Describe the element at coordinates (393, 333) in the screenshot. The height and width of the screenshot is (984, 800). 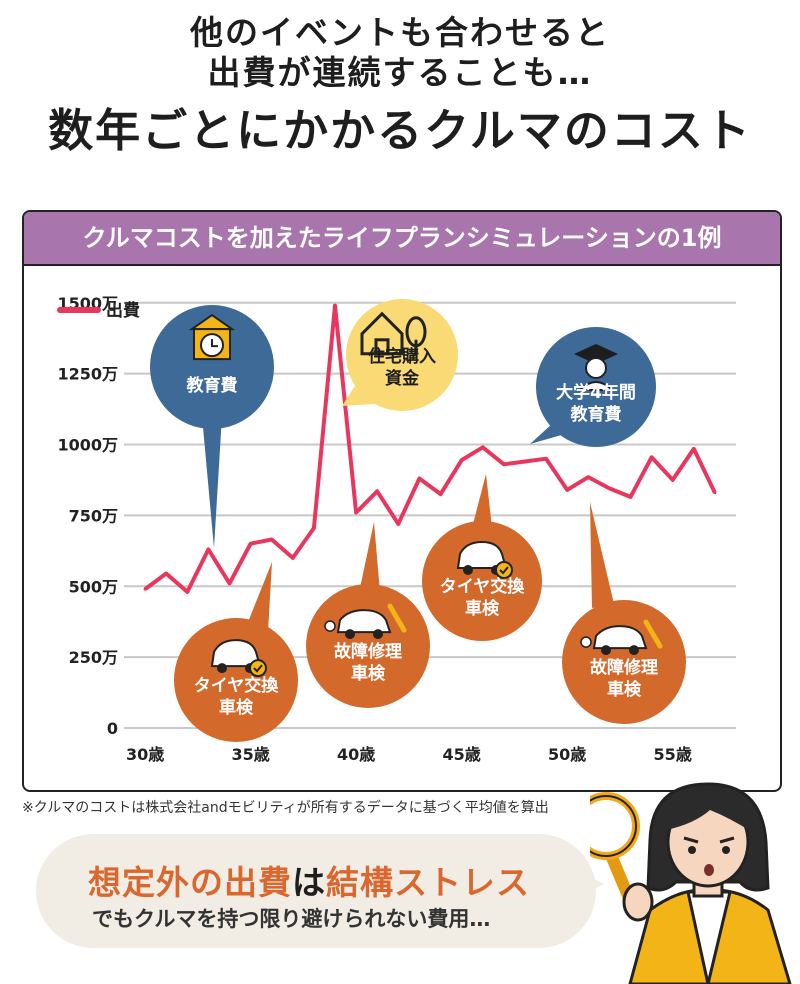
I see `house-tree-icon` at that location.